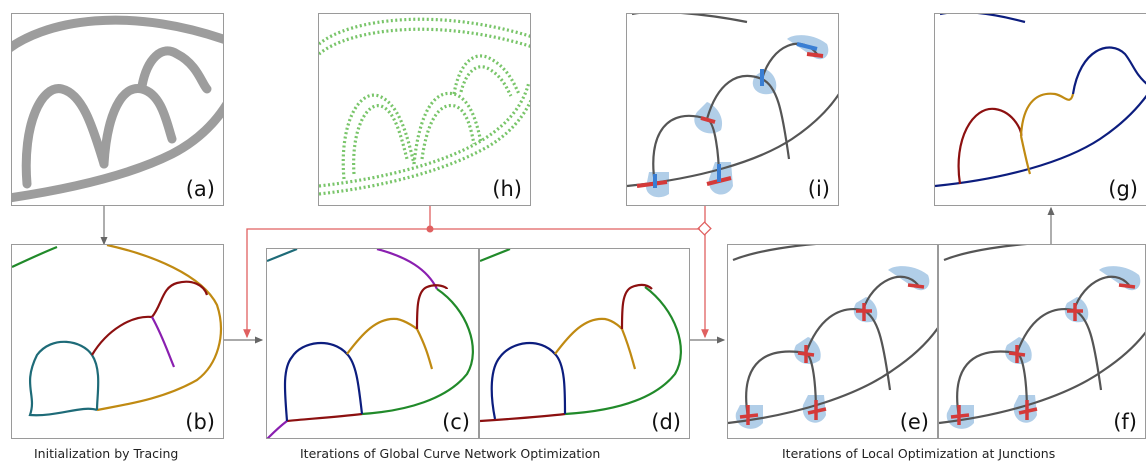  I want to click on panel-a-label: (a), so click(200, 189).